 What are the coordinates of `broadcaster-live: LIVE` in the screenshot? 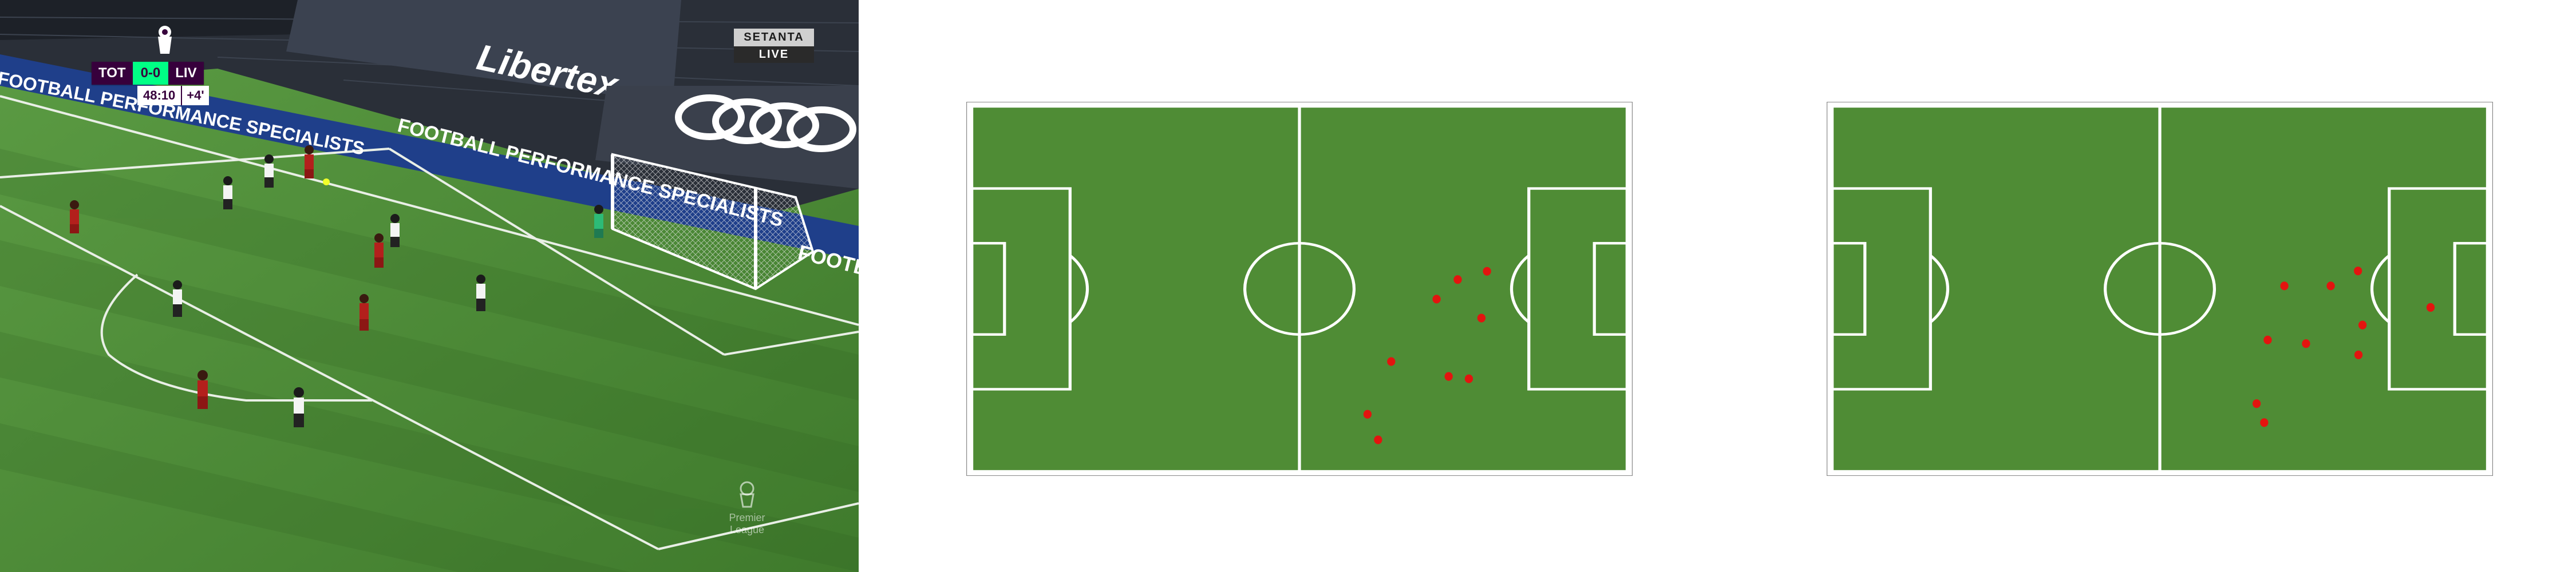 It's located at (774, 54).